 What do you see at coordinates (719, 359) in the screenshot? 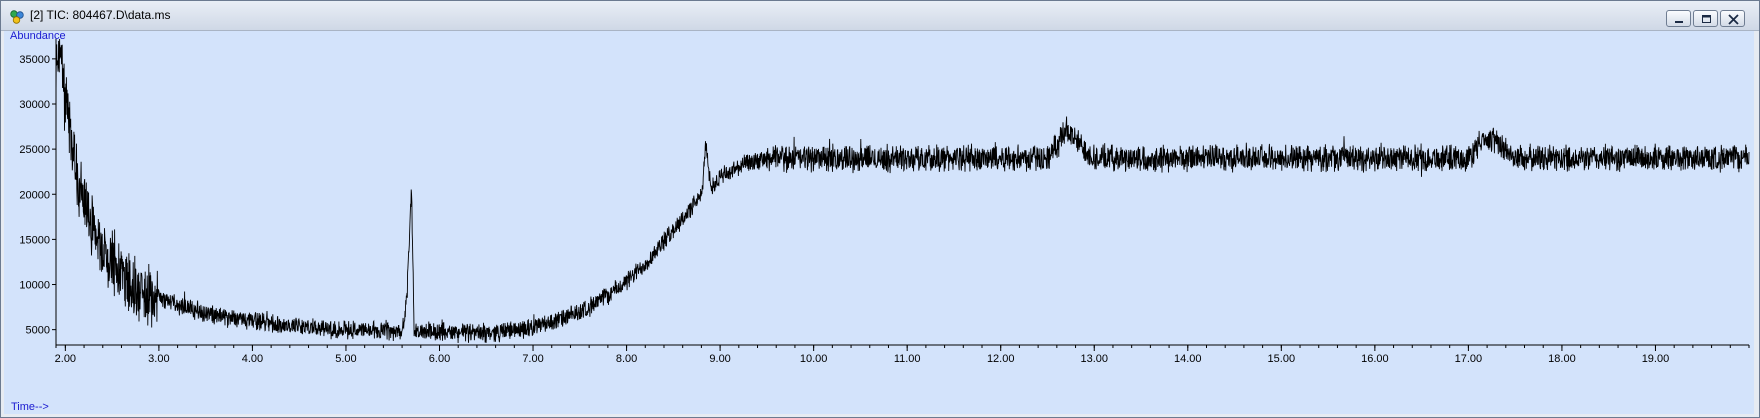
I see `x-tick-label: 9.00` at bounding box center [719, 359].